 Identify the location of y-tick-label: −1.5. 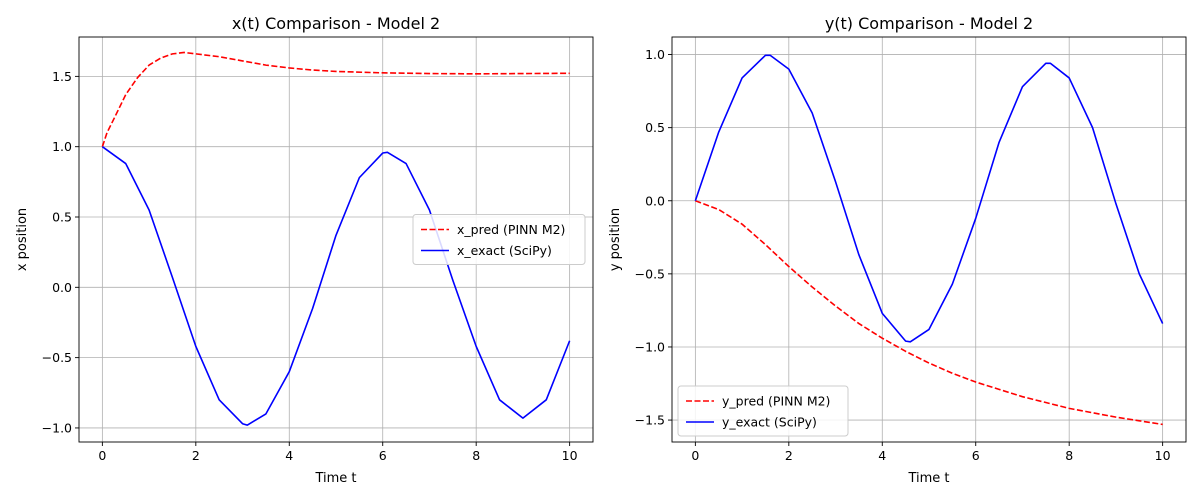
(650, 420).